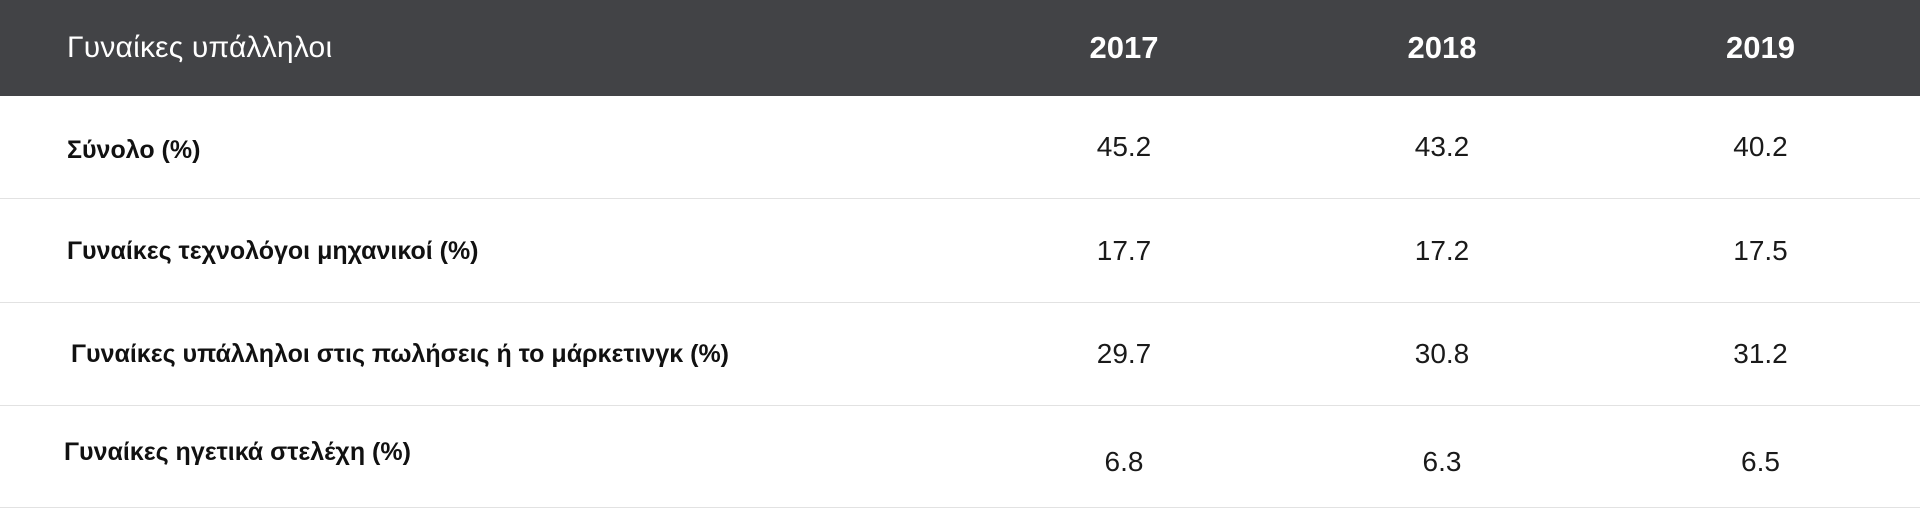 This screenshot has width=1920, height=508. I want to click on cell-value-2017: 6.8, so click(1124, 461).